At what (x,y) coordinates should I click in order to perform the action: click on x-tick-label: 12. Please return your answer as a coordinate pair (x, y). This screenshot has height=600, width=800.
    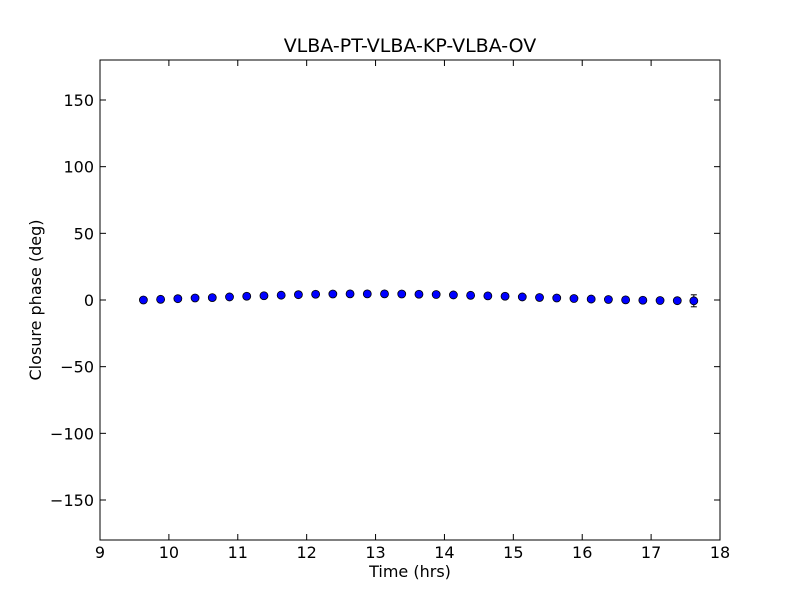
    Looking at the image, I should click on (306, 552).